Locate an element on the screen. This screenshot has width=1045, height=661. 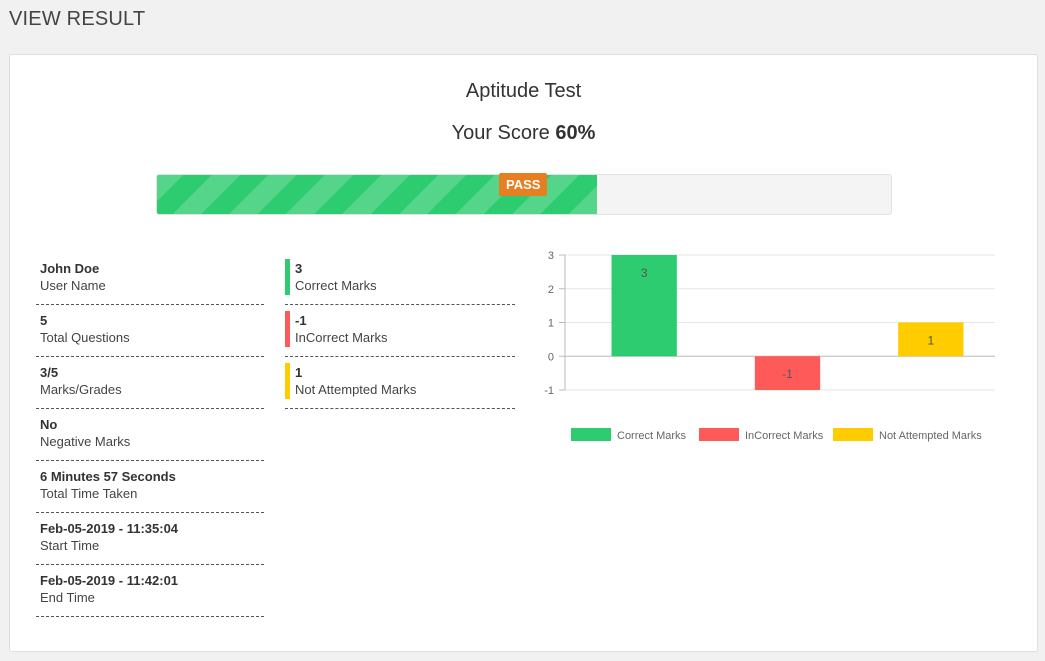
score-value: 60% is located at coordinates (575, 133).